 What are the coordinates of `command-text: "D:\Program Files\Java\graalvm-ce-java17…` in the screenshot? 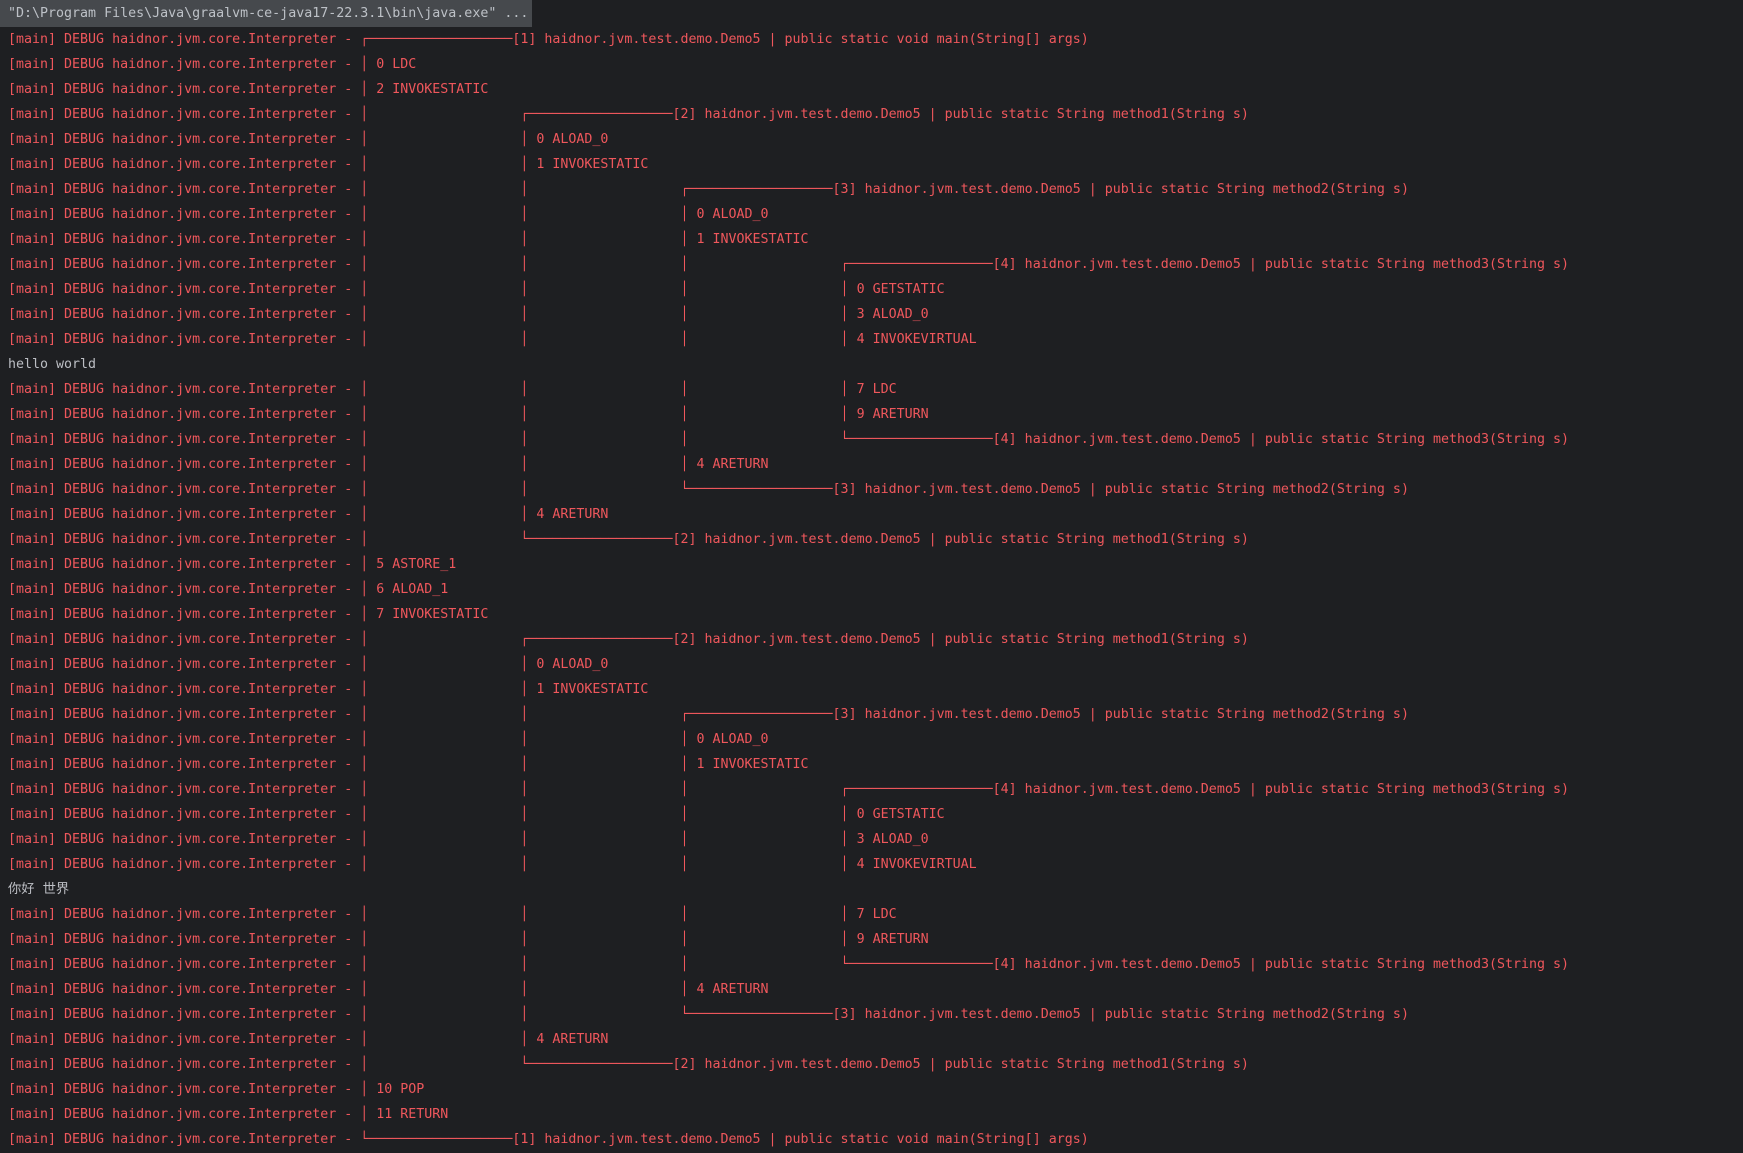 It's located at (266, 13).